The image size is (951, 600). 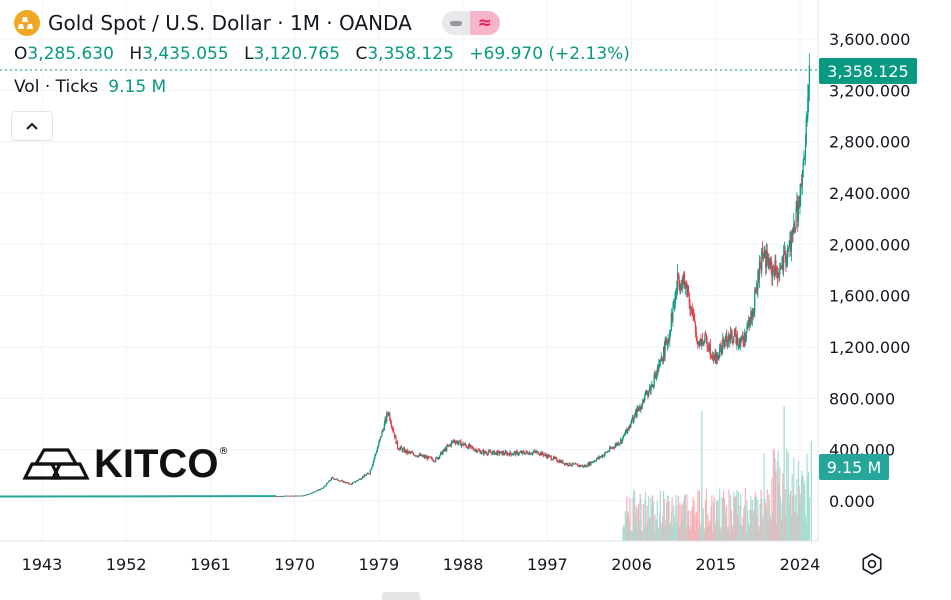 What do you see at coordinates (868, 71) in the screenshot?
I see `last-price-tag: 3,358.125` at bounding box center [868, 71].